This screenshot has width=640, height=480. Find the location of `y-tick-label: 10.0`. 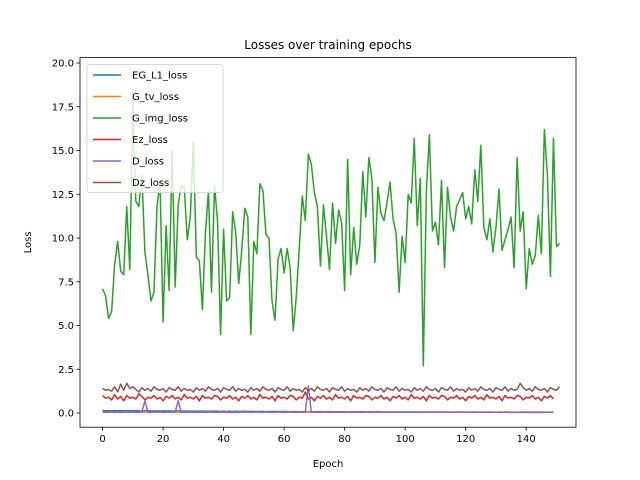

y-tick-label: 10.0 is located at coordinates (63, 239).